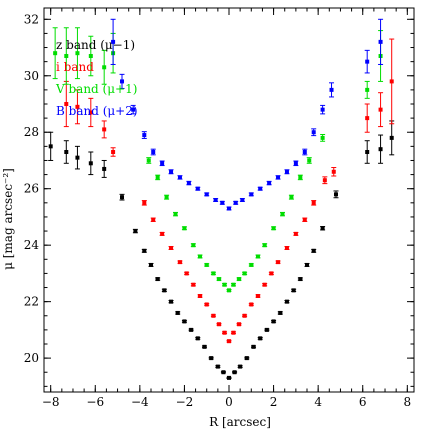 This screenshot has height=436, width=436. What do you see at coordinates (97, 111) in the screenshot?
I see `legend-entry: B band (μ+2)` at bounding box center [97, 111].